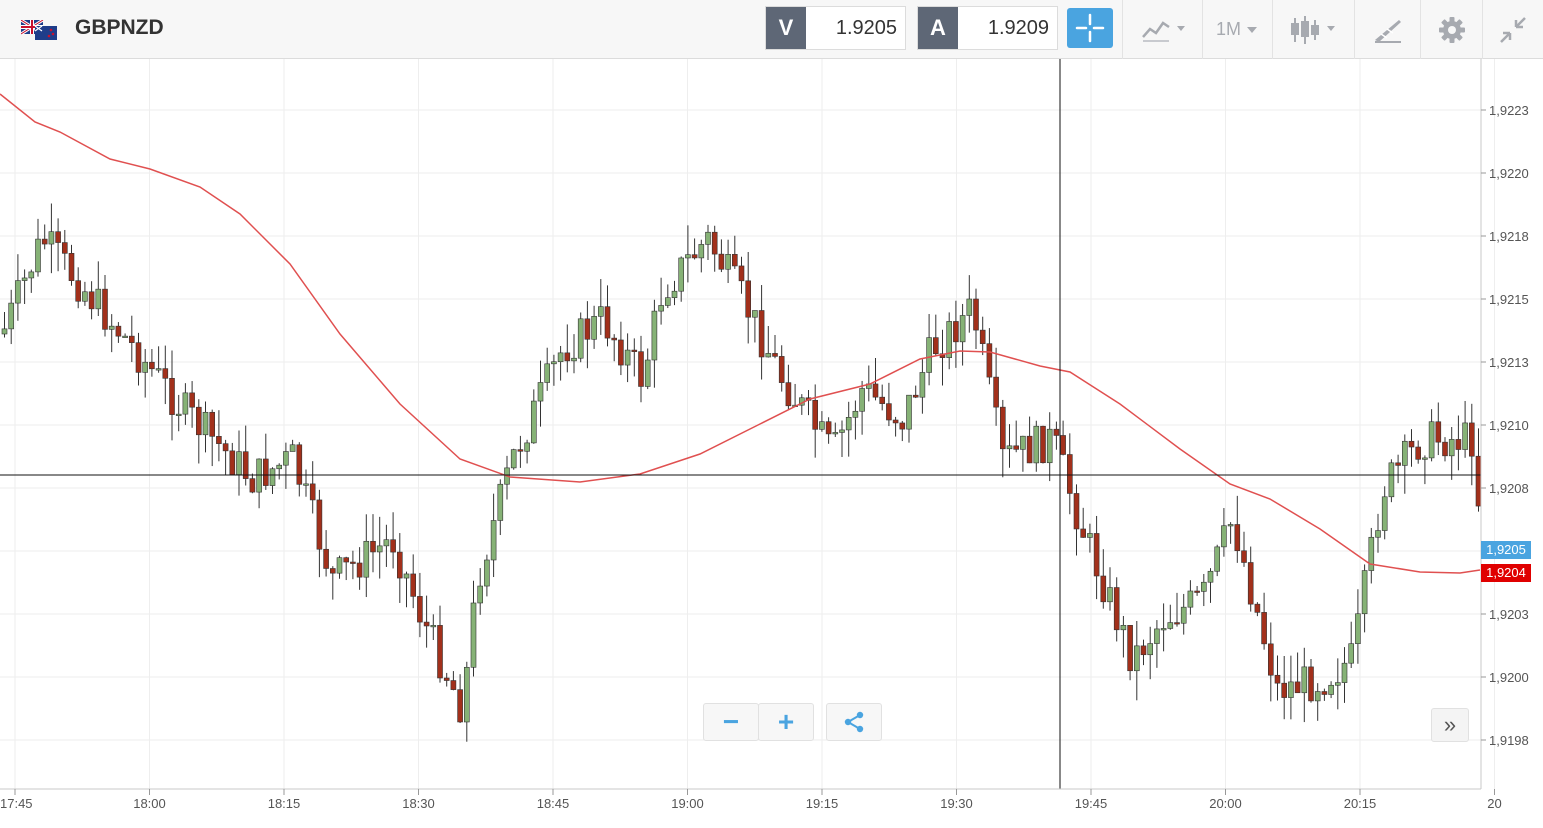 The width and height of the screenshot is (1543, 828). I want to click on gbp-nzd-flag-icon, so click(39, 30).